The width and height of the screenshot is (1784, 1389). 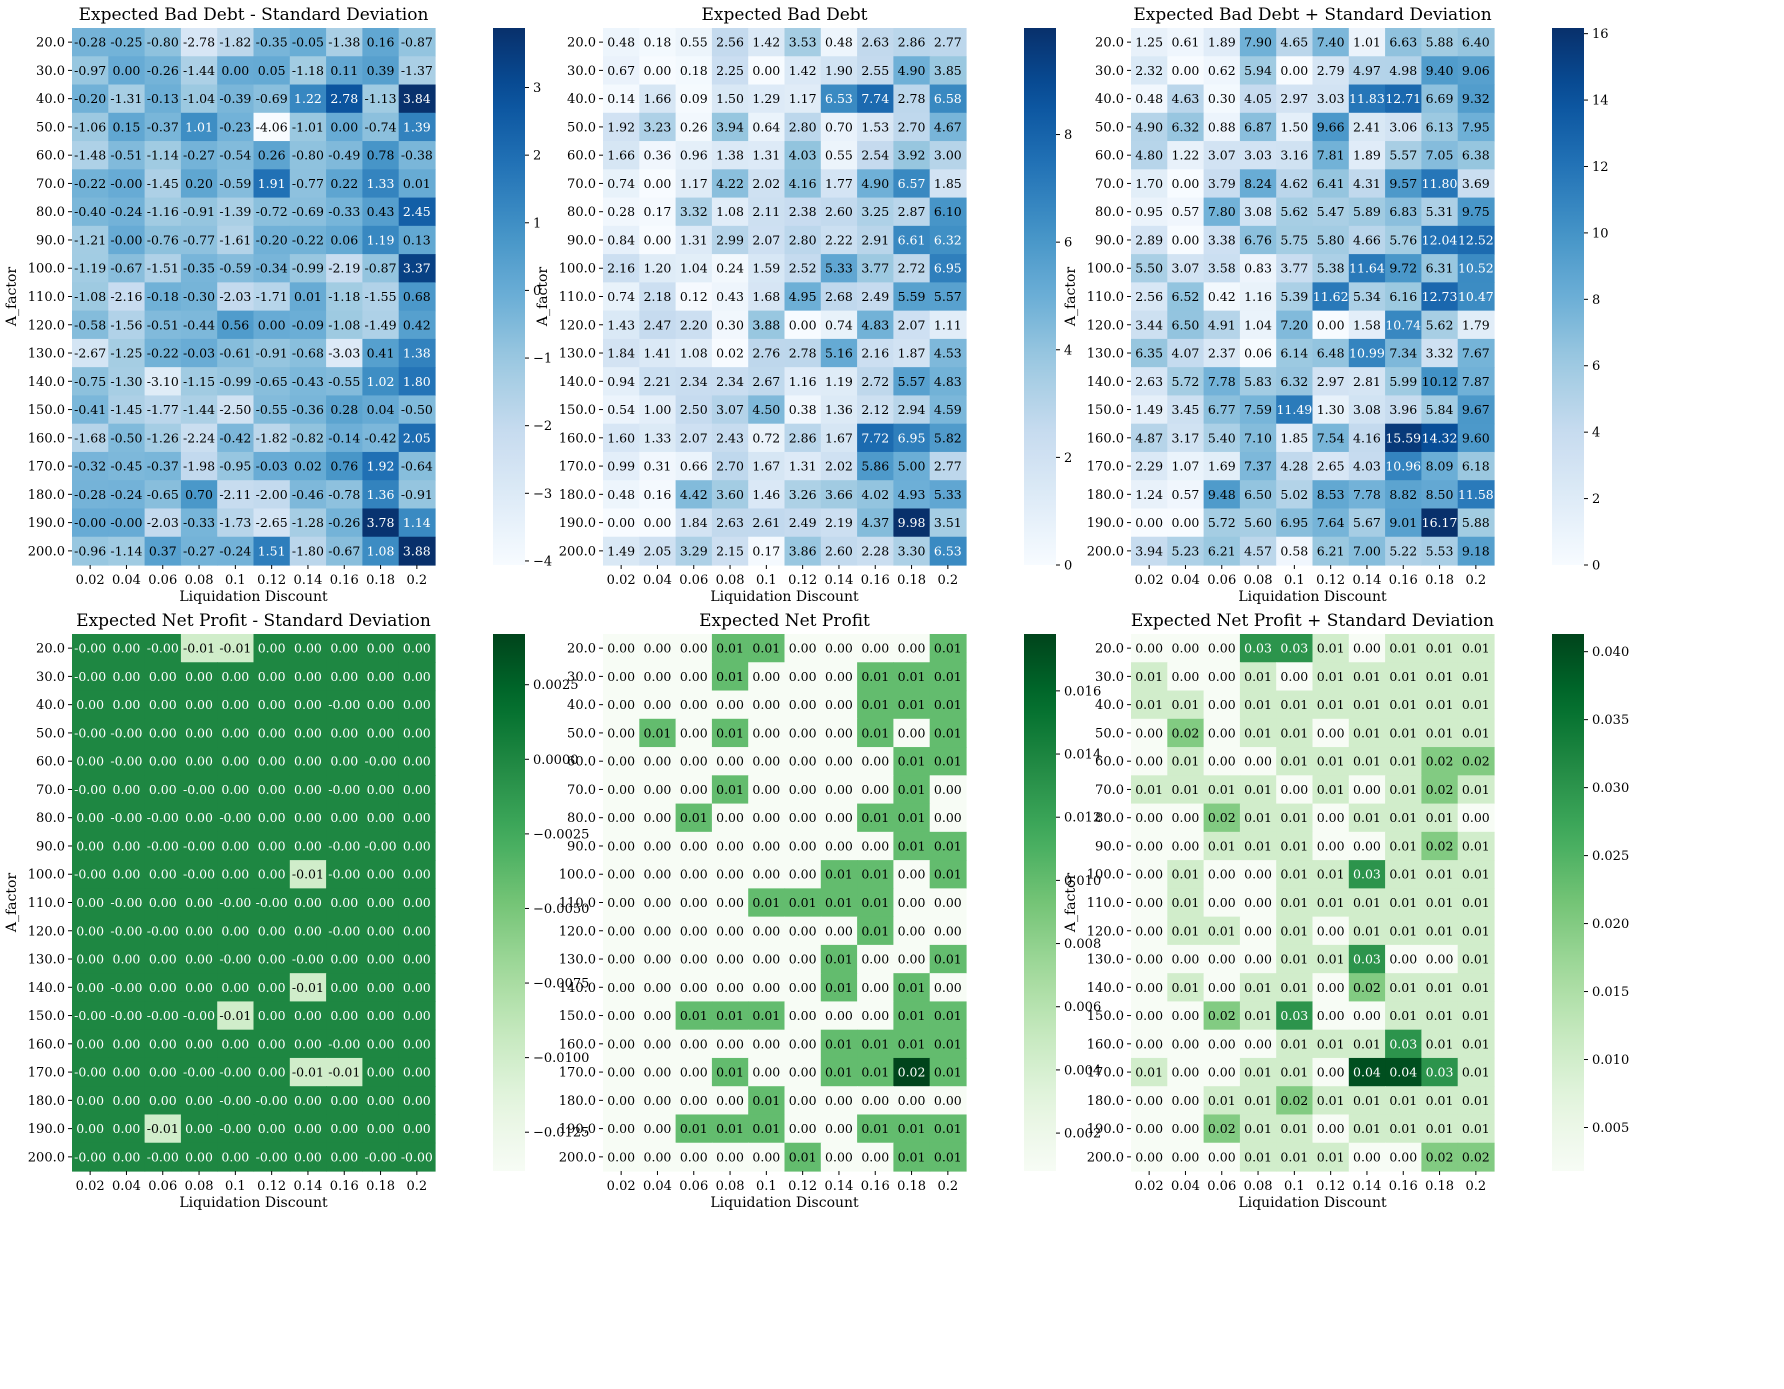 I want to click on y-tick-label: 190.0, so click(x=577, y=523).